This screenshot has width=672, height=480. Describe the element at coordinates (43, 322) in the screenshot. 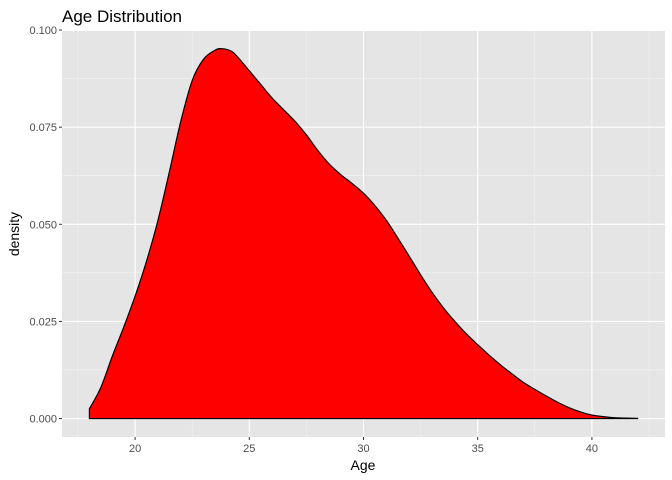

I see `y-tick-label: 0.025` at that location.